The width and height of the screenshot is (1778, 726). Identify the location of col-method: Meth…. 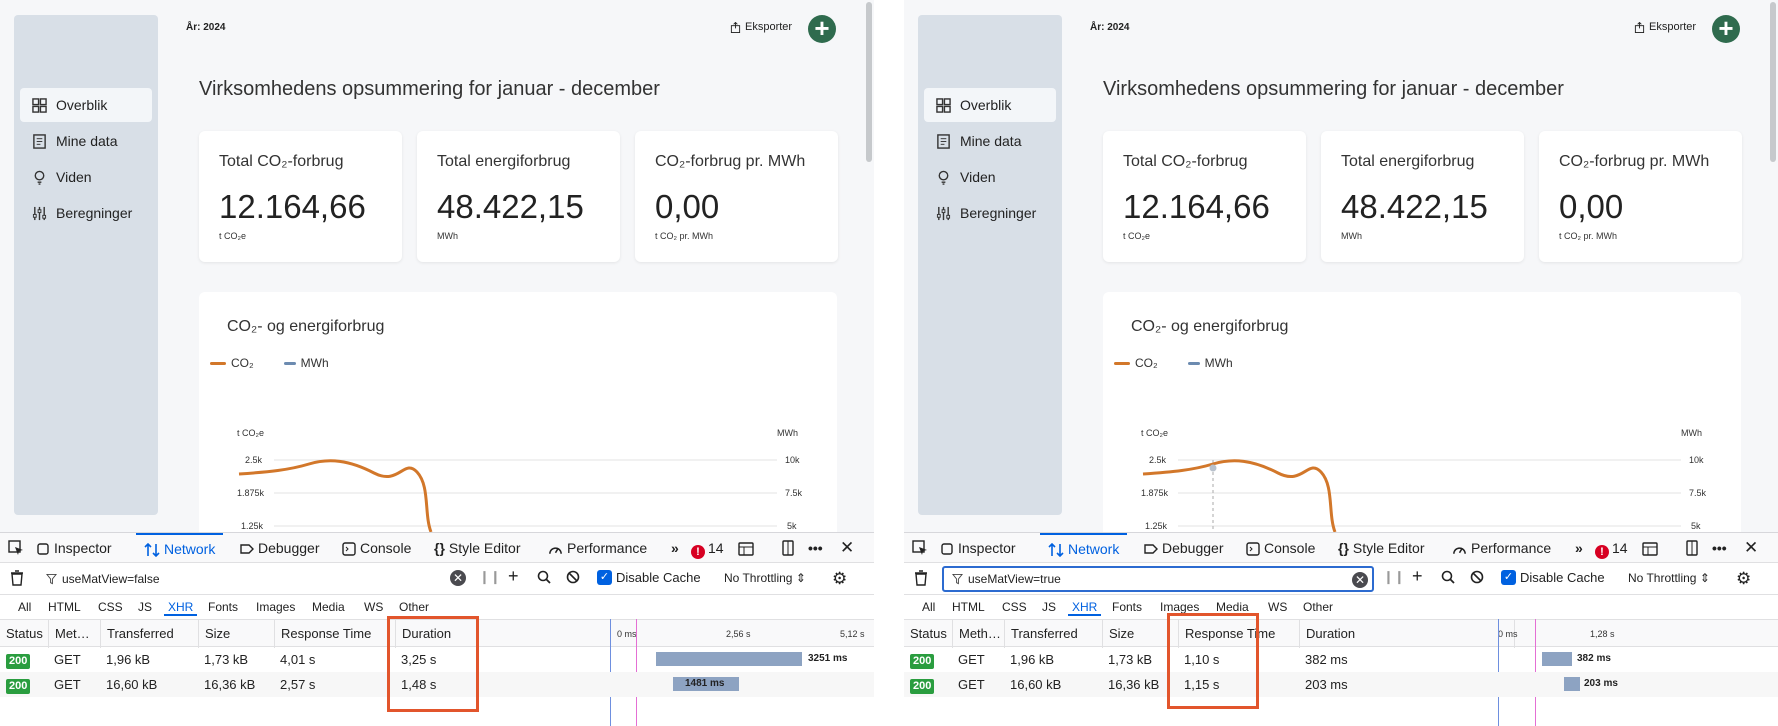
(976, 634).